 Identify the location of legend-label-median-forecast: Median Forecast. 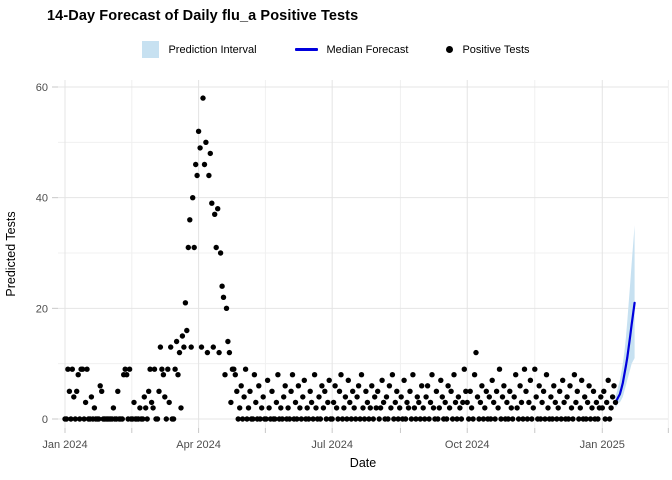
(367, 49).